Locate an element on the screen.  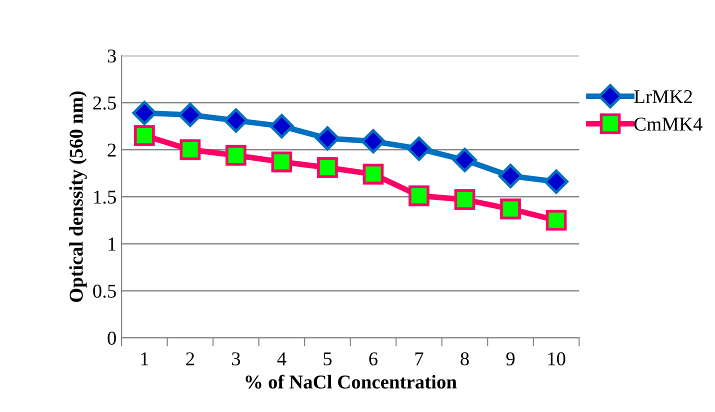
y-tick-label: 2.5 is located at coordinates (104, 103).